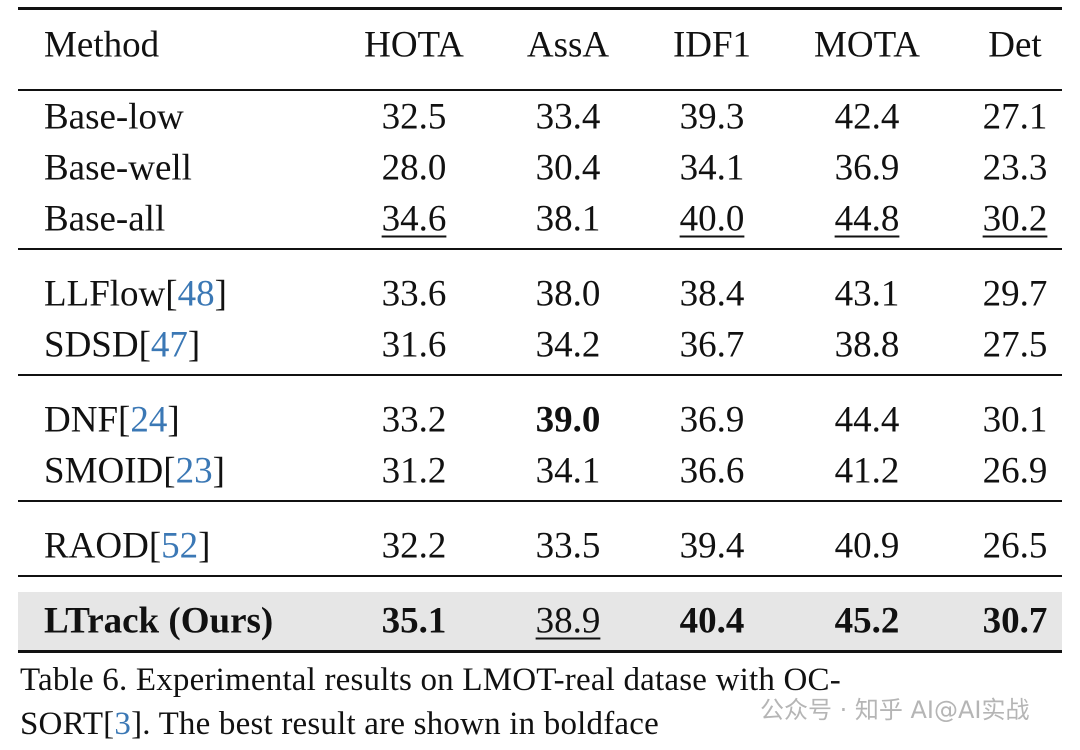 This screenshot has width=1080, height=750. Describe the element at coordinates (414, 546) in the screenshot. I see `value-cell: 32.2` at that location.